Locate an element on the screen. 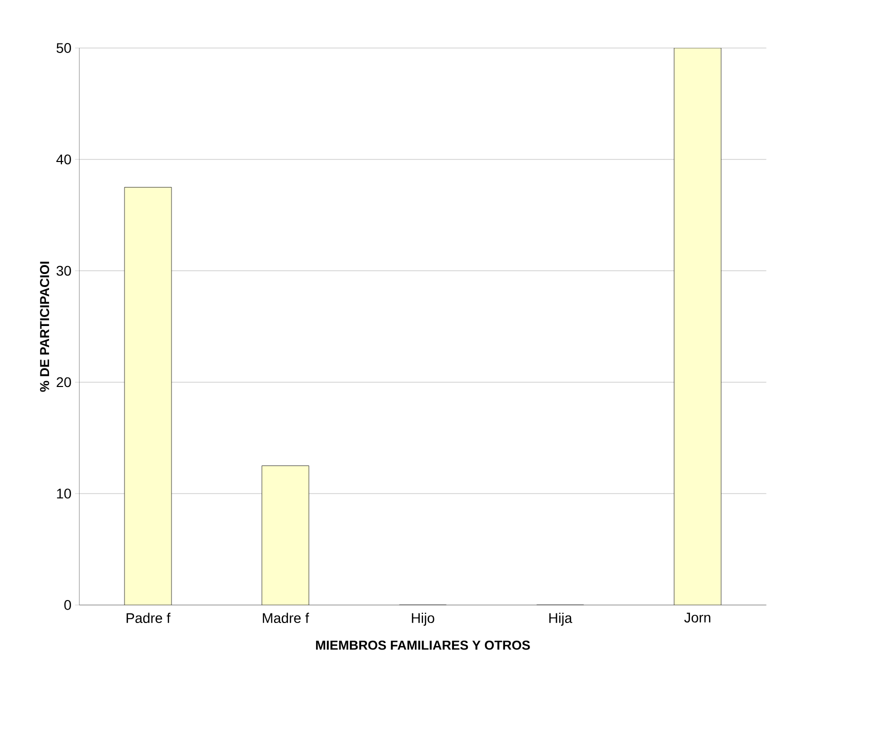 Image resolution: width=891 pixels, height=729 pixels. x-axis-title: MIEMBROS FAMILIARES Y OTROS is located at coordinates (423, 645).